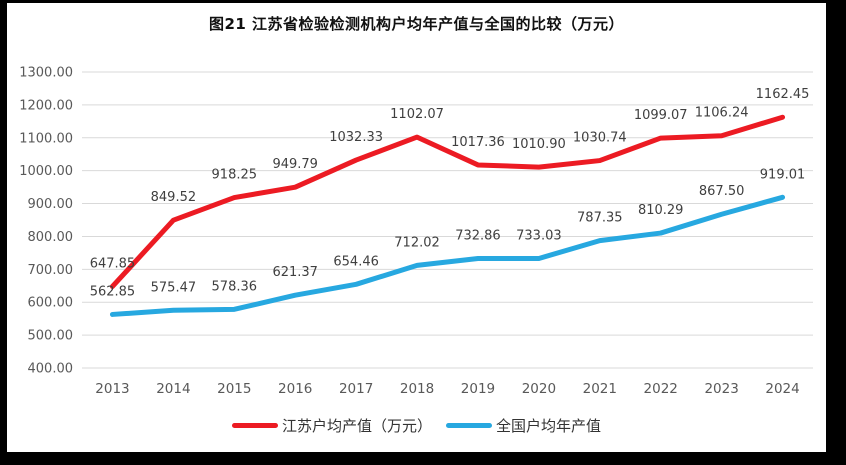 This screenshot has width=846, height=465. I want to click on x-tick-label: 2021, so click(600, 389).